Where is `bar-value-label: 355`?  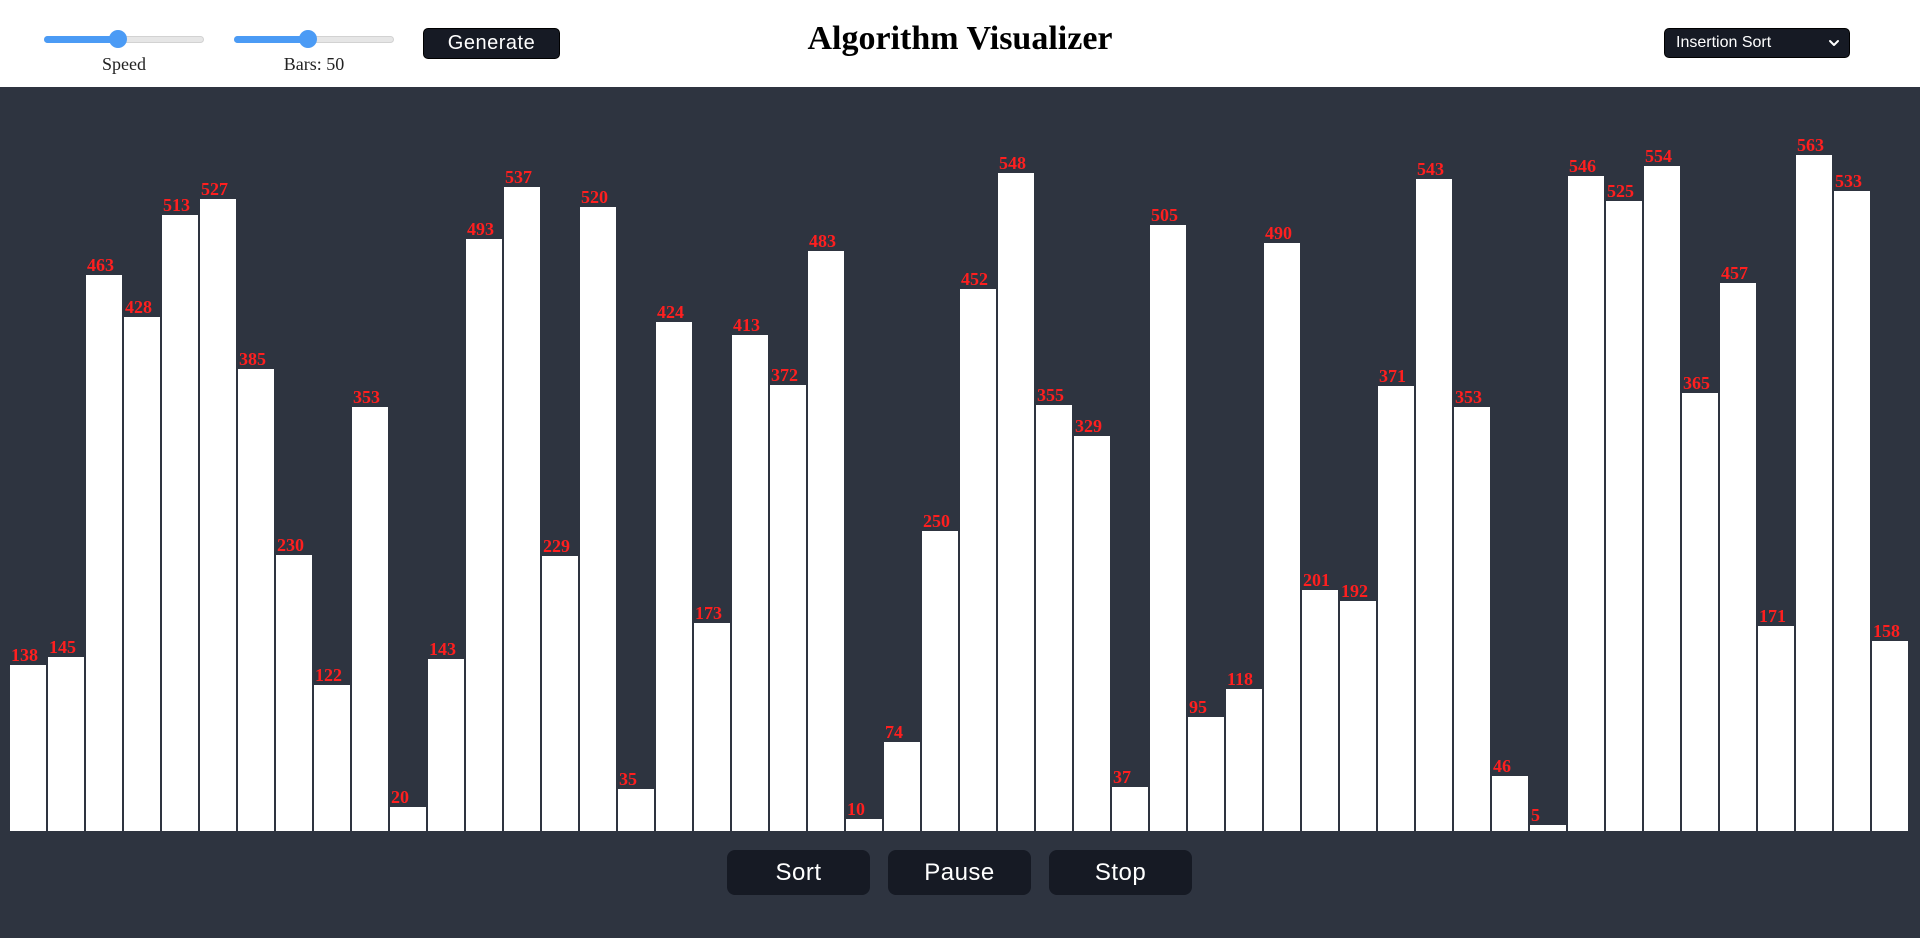 bar-value-label: 355 is located at coordinates (1050, 395).